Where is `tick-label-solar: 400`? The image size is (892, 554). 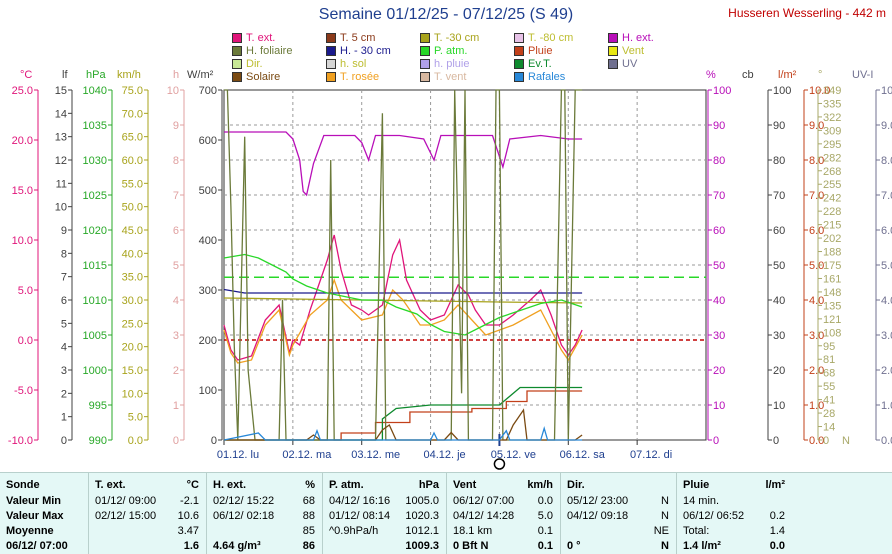 tick-label-solar: 400 is located at coordinates (208, 241).